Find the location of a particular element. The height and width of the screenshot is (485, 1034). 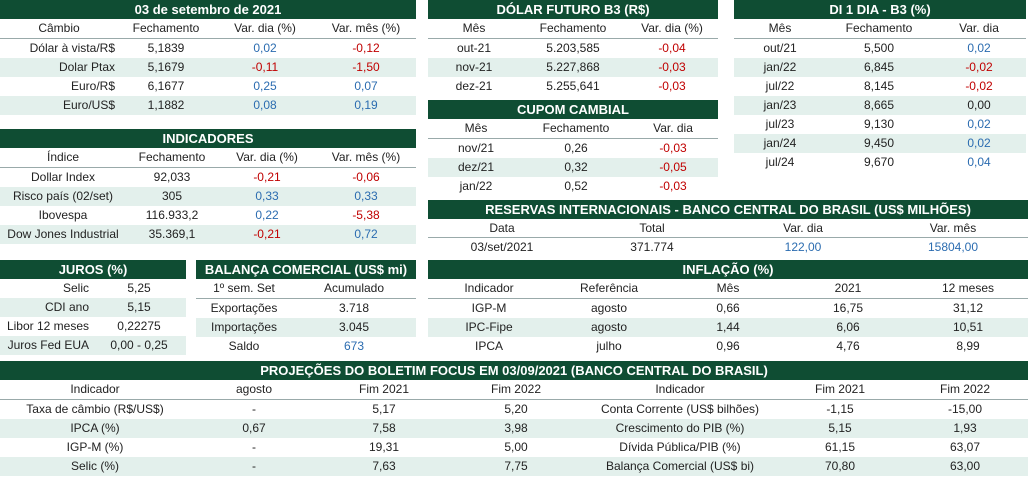

value-cell: 6,06 is located at coordinates (848, 327).